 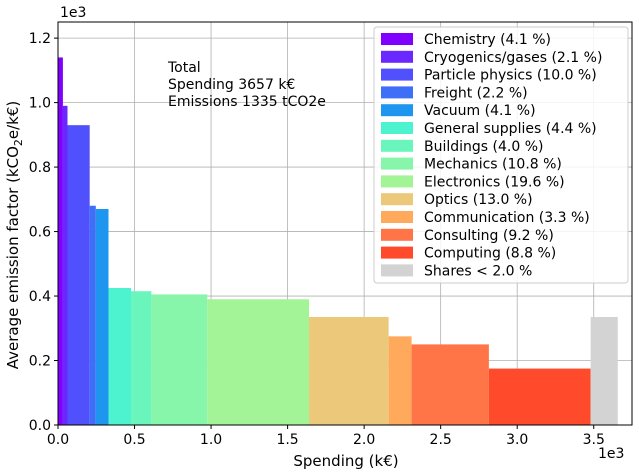 What do you see at coordinates (594, 440) in the screenshot?
I see `x-tick-label: 3.5` at bounding box center [594, 440].